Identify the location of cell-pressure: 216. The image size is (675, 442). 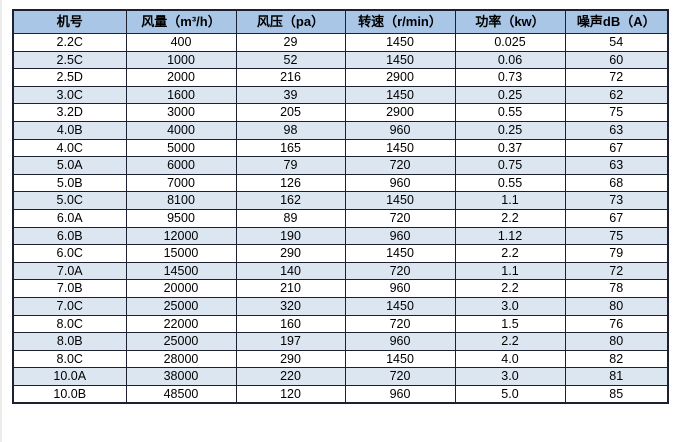
(290, 77).